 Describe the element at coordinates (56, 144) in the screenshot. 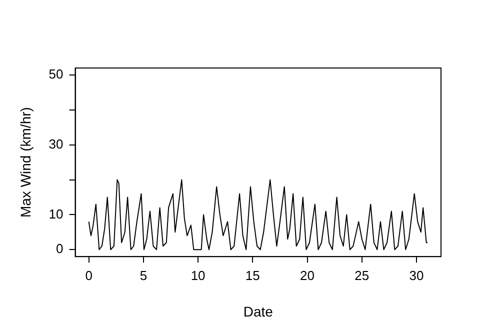

I see `y-tick-label: 30` at that location.